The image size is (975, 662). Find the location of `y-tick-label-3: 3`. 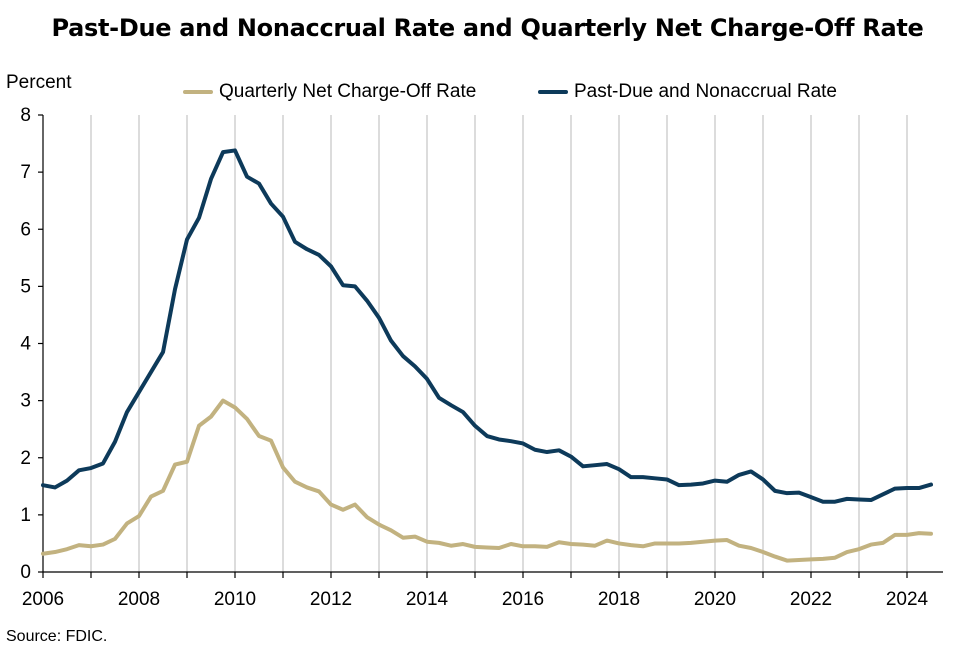

y-tick-label-3: 3 is located at coordinates (25, 401).